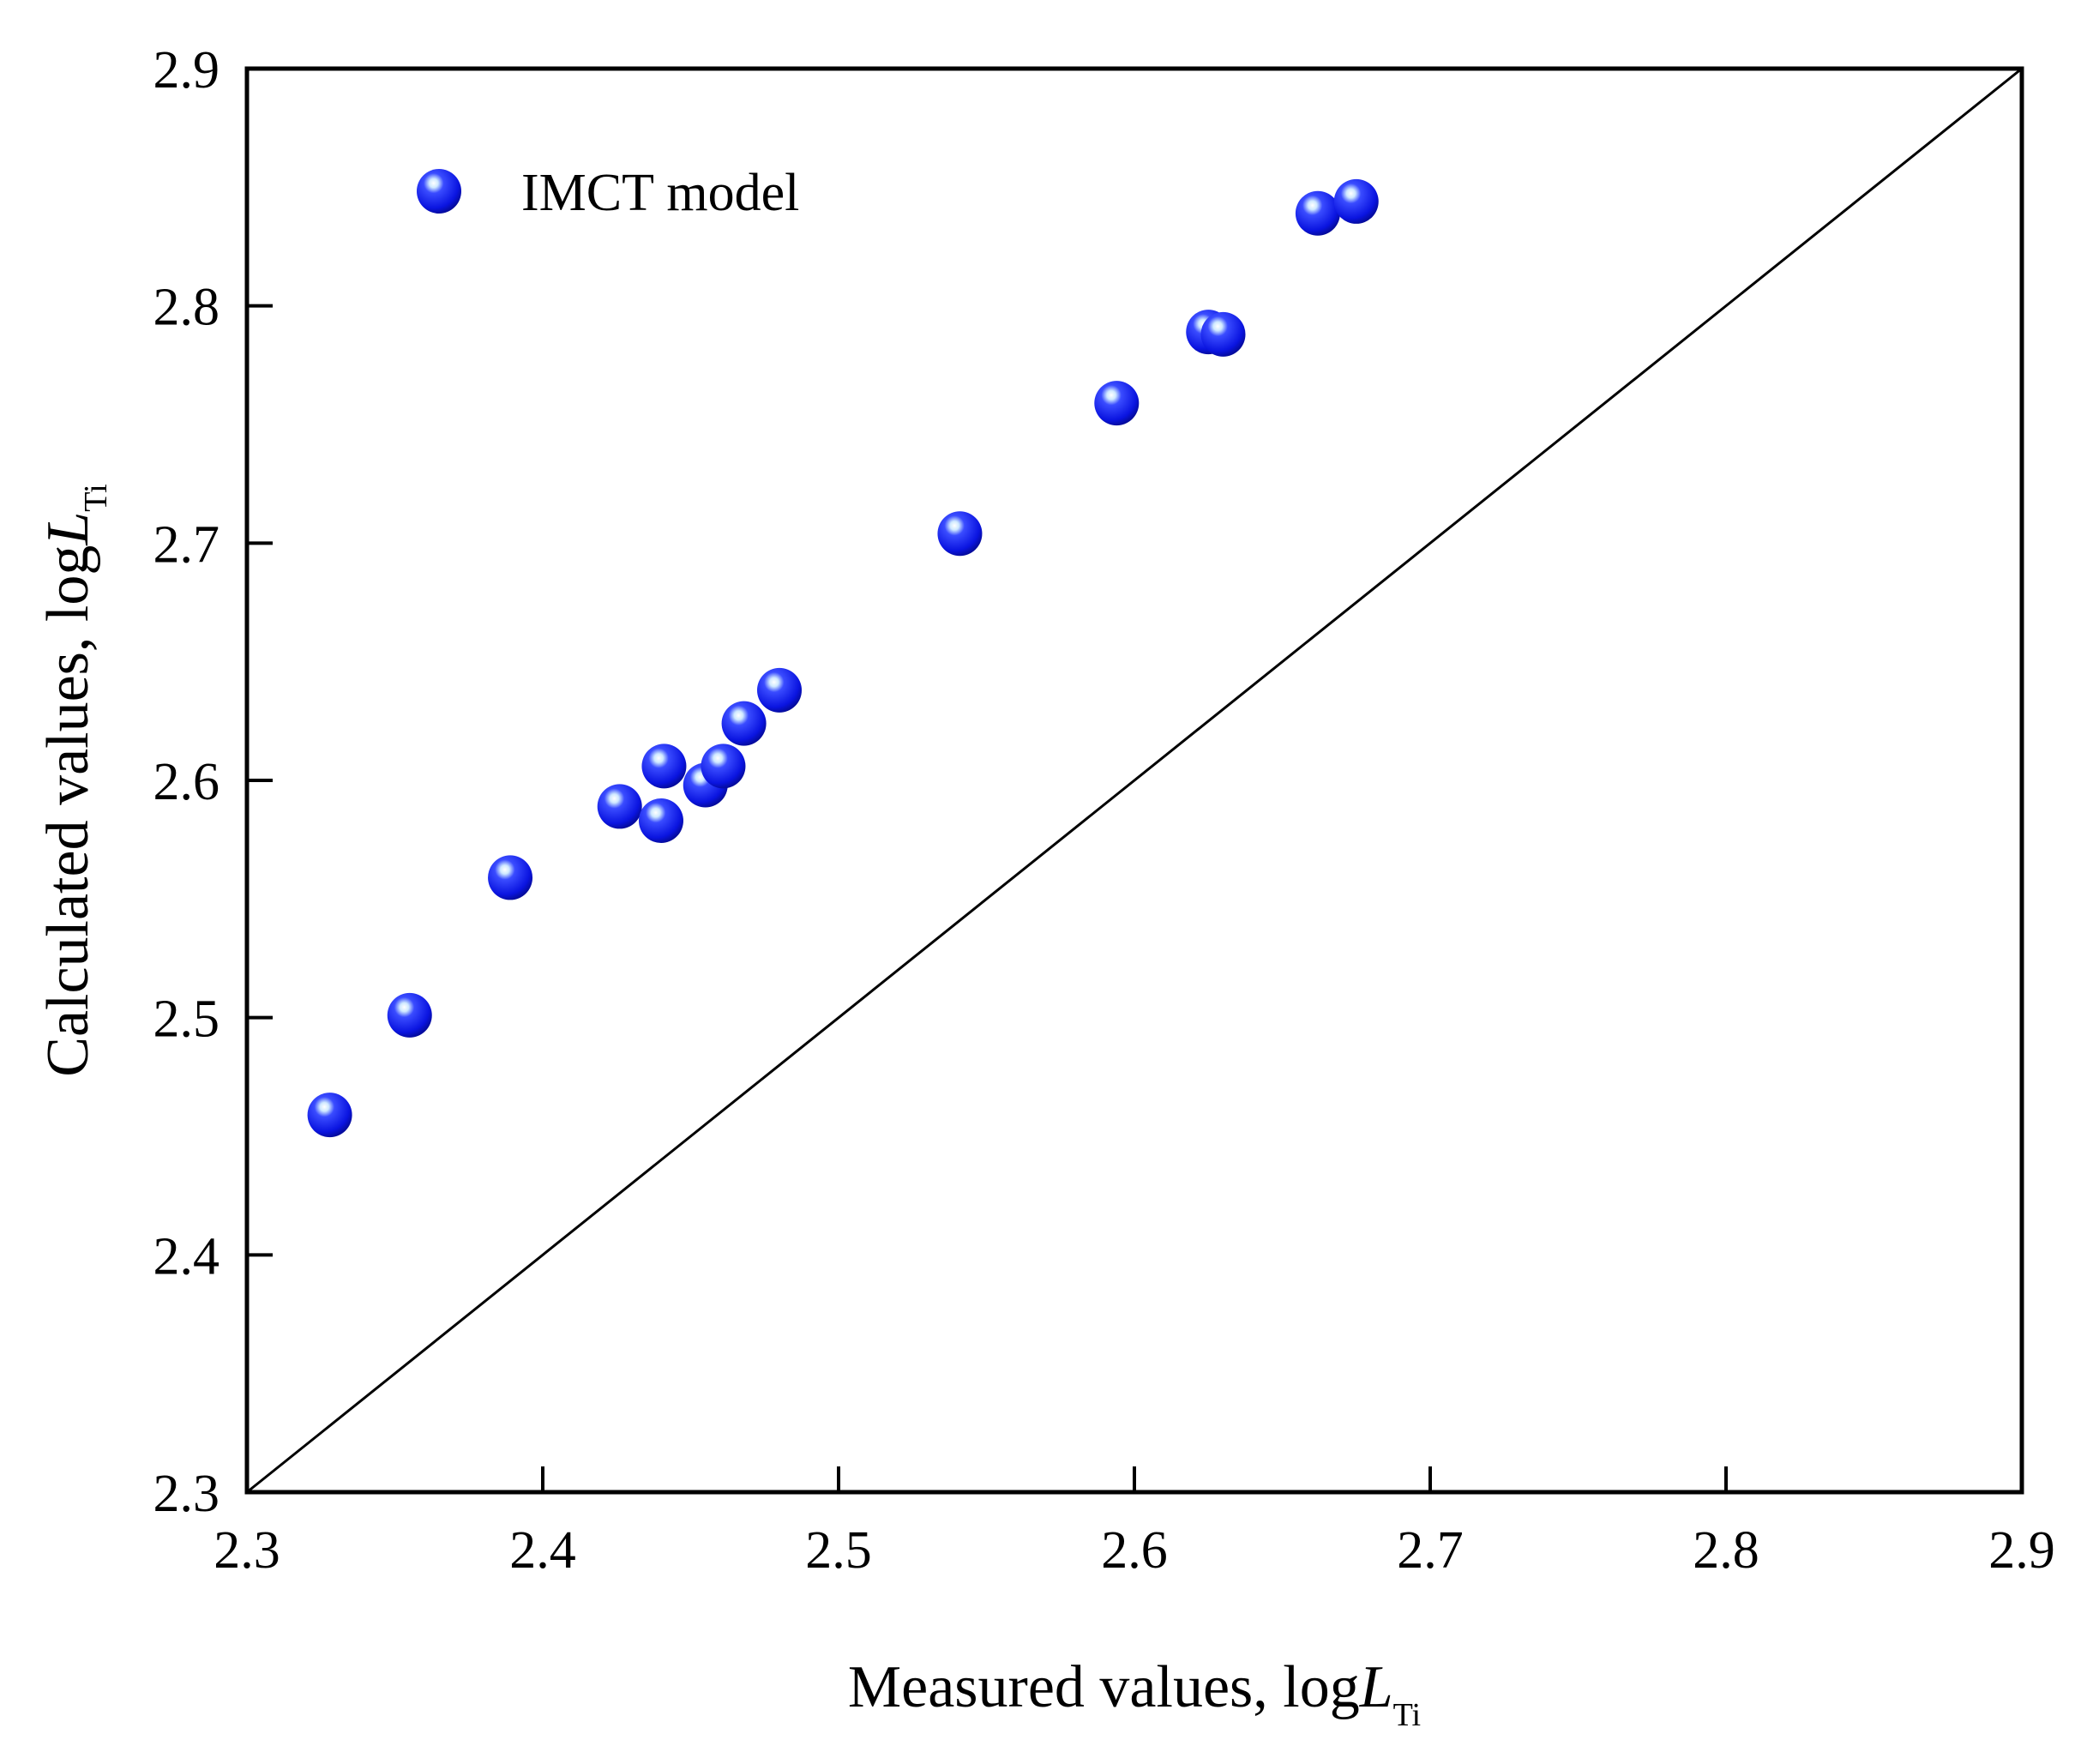  What do you see at coordinates (1726, 1550) in the screenshot?
I see `x-tick-label: 2.8` at bounding box center [1726, 1550].